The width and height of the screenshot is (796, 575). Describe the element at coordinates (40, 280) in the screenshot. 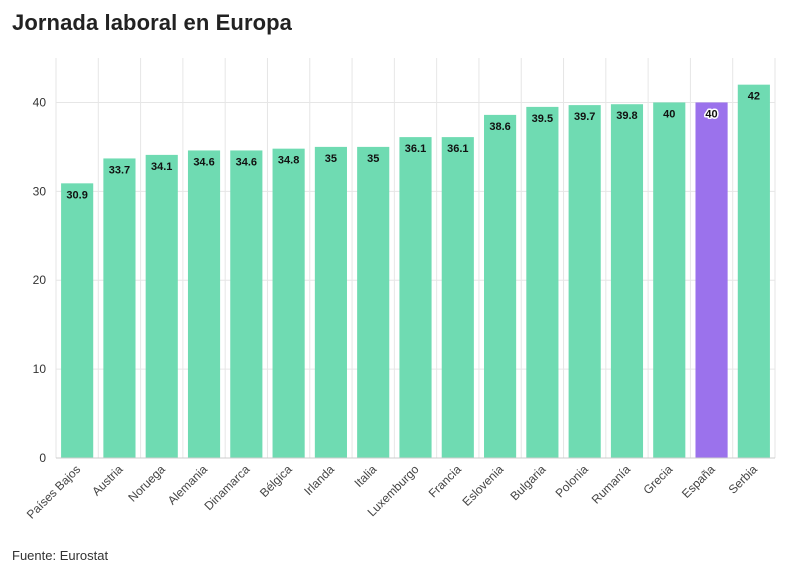

I see `y-tick-label: 20` at that location.